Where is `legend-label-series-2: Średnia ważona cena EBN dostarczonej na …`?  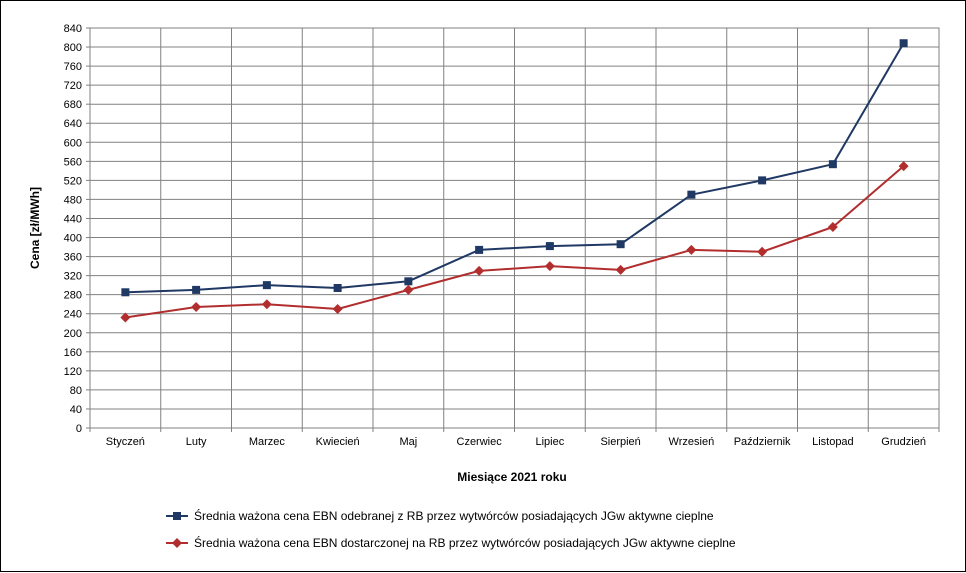 legend-label-series-2: Średnia ważona cena EBN dostarczonej na … is located at coordinates (465, 542).